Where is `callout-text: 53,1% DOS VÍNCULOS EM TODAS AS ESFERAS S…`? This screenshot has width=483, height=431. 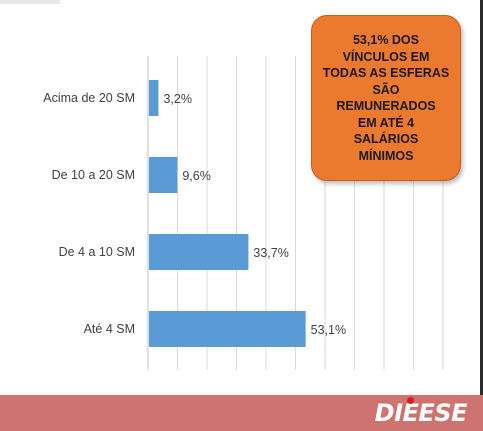
callout-text: 53,1% DOS VÍNCULOS EM TODAS AS ESFERAS S… is located at coordinates (386, 98).